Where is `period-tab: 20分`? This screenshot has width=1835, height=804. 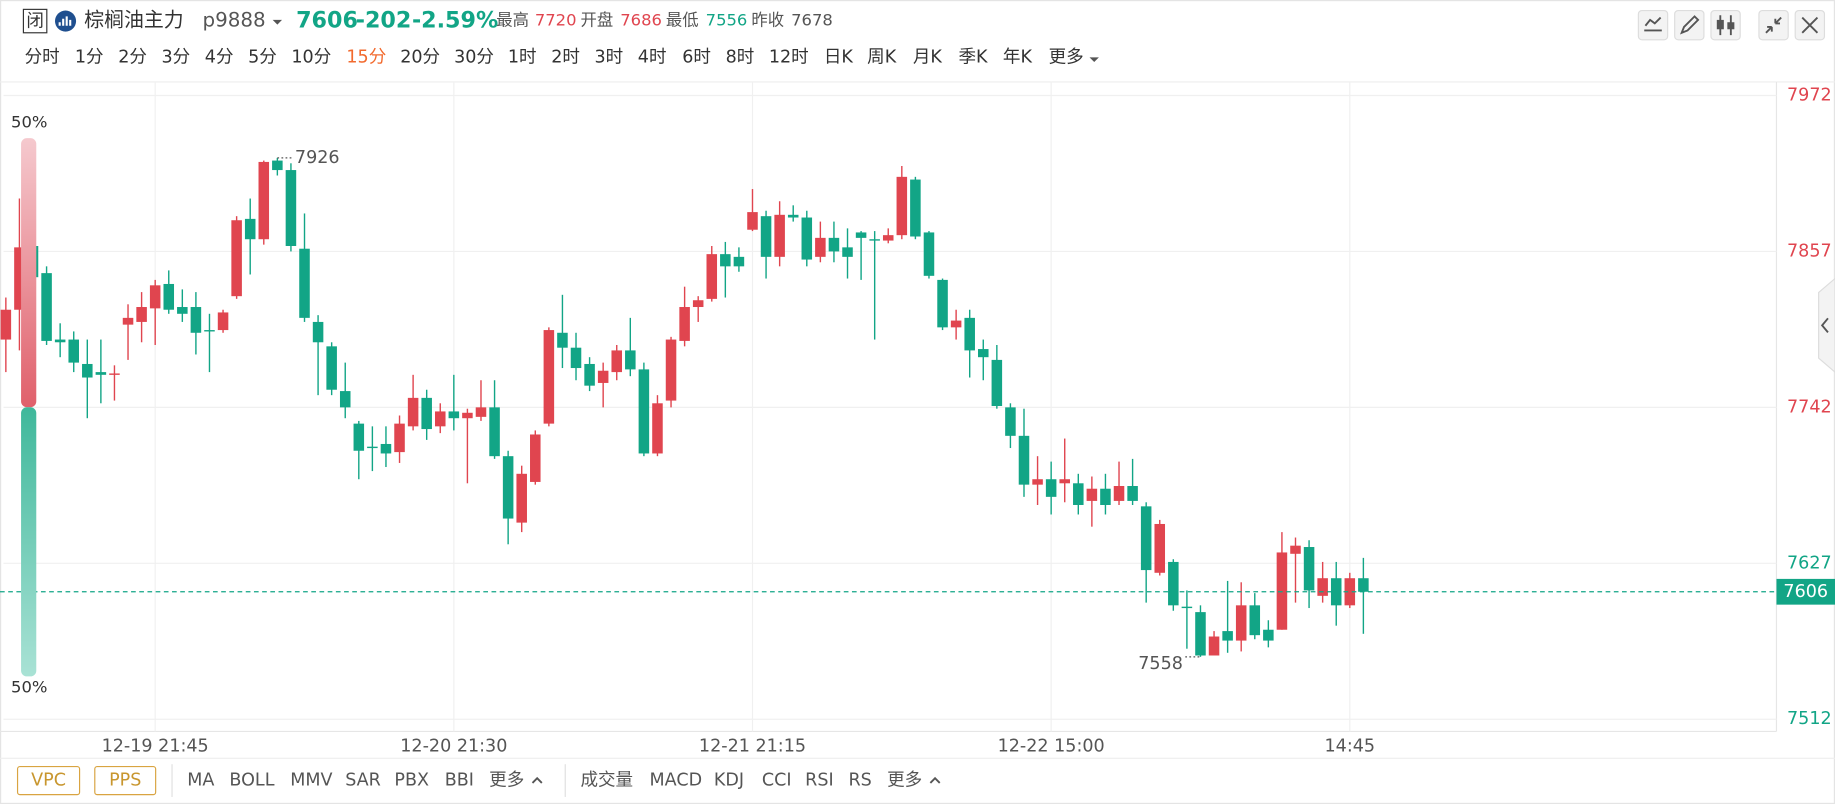
period-tab: 20分 is located at coordinates (420, 57).